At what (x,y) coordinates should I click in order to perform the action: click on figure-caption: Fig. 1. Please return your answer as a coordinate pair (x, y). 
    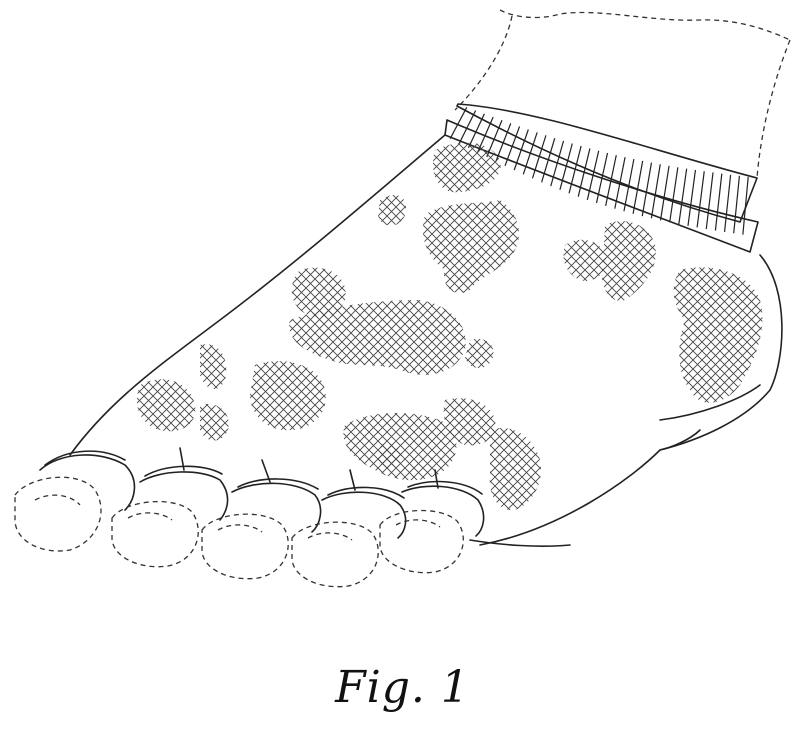
    Looking at the image, I should click on (402, 687).